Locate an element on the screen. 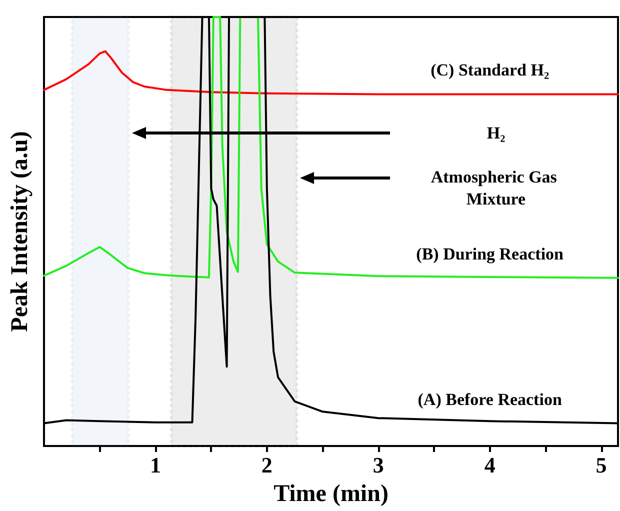 The width and height of the screenshot is (620, 511). x-tick-label: 1 is located at coordinates (155, 465).